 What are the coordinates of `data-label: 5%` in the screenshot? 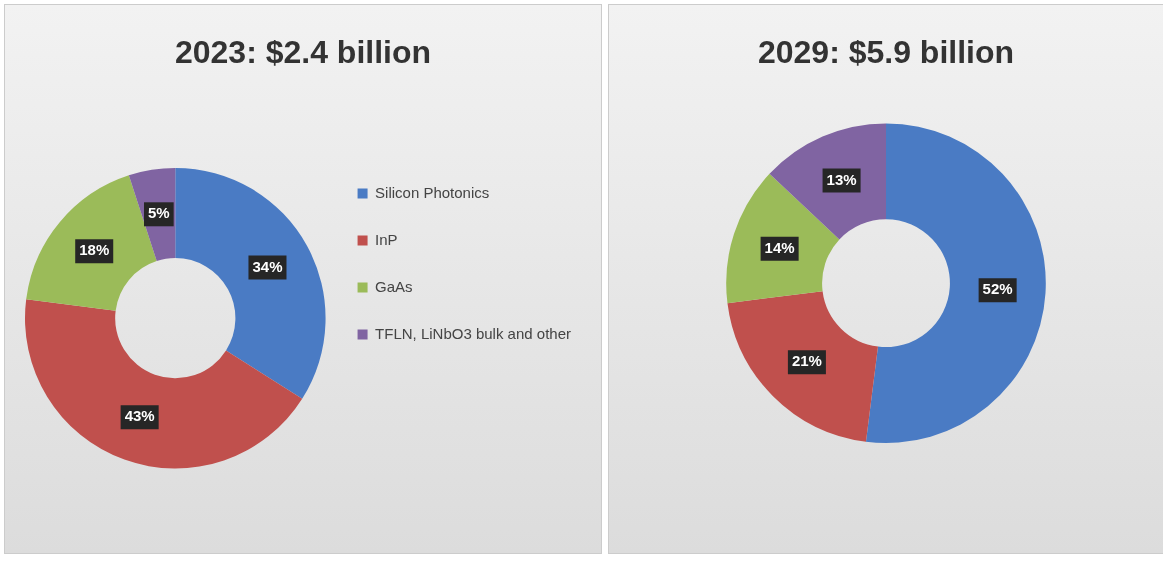 It's located at (158, 213).